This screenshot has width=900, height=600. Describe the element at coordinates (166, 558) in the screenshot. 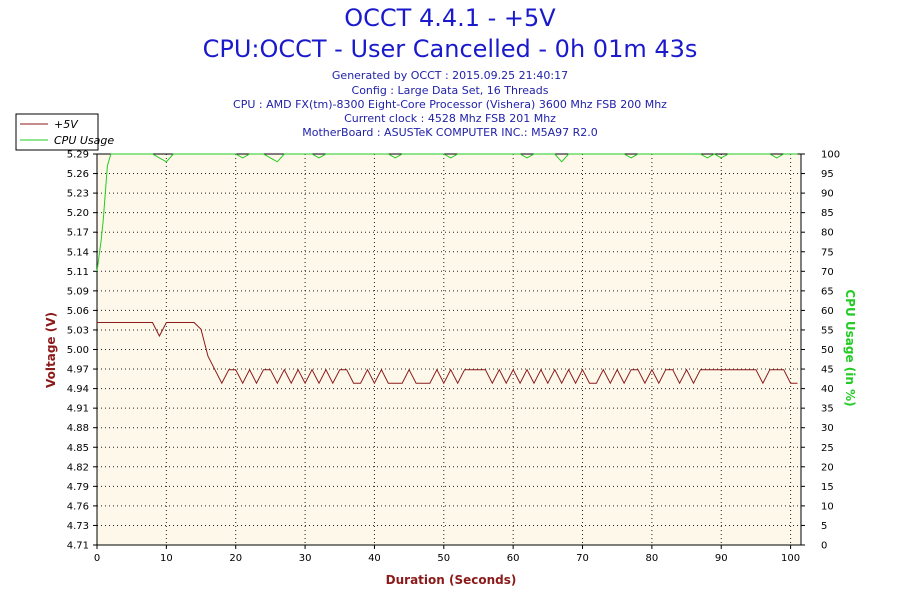

I see `x-tick-label: 10` at that location.